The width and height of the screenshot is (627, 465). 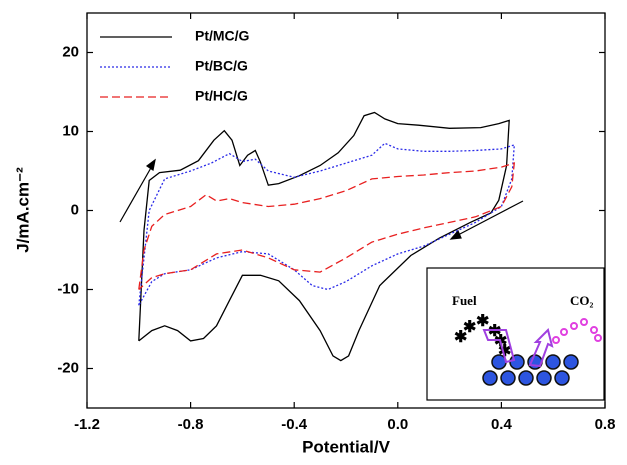 I want to click on x-tick-label: 0.4, so click(x=502, y=424).